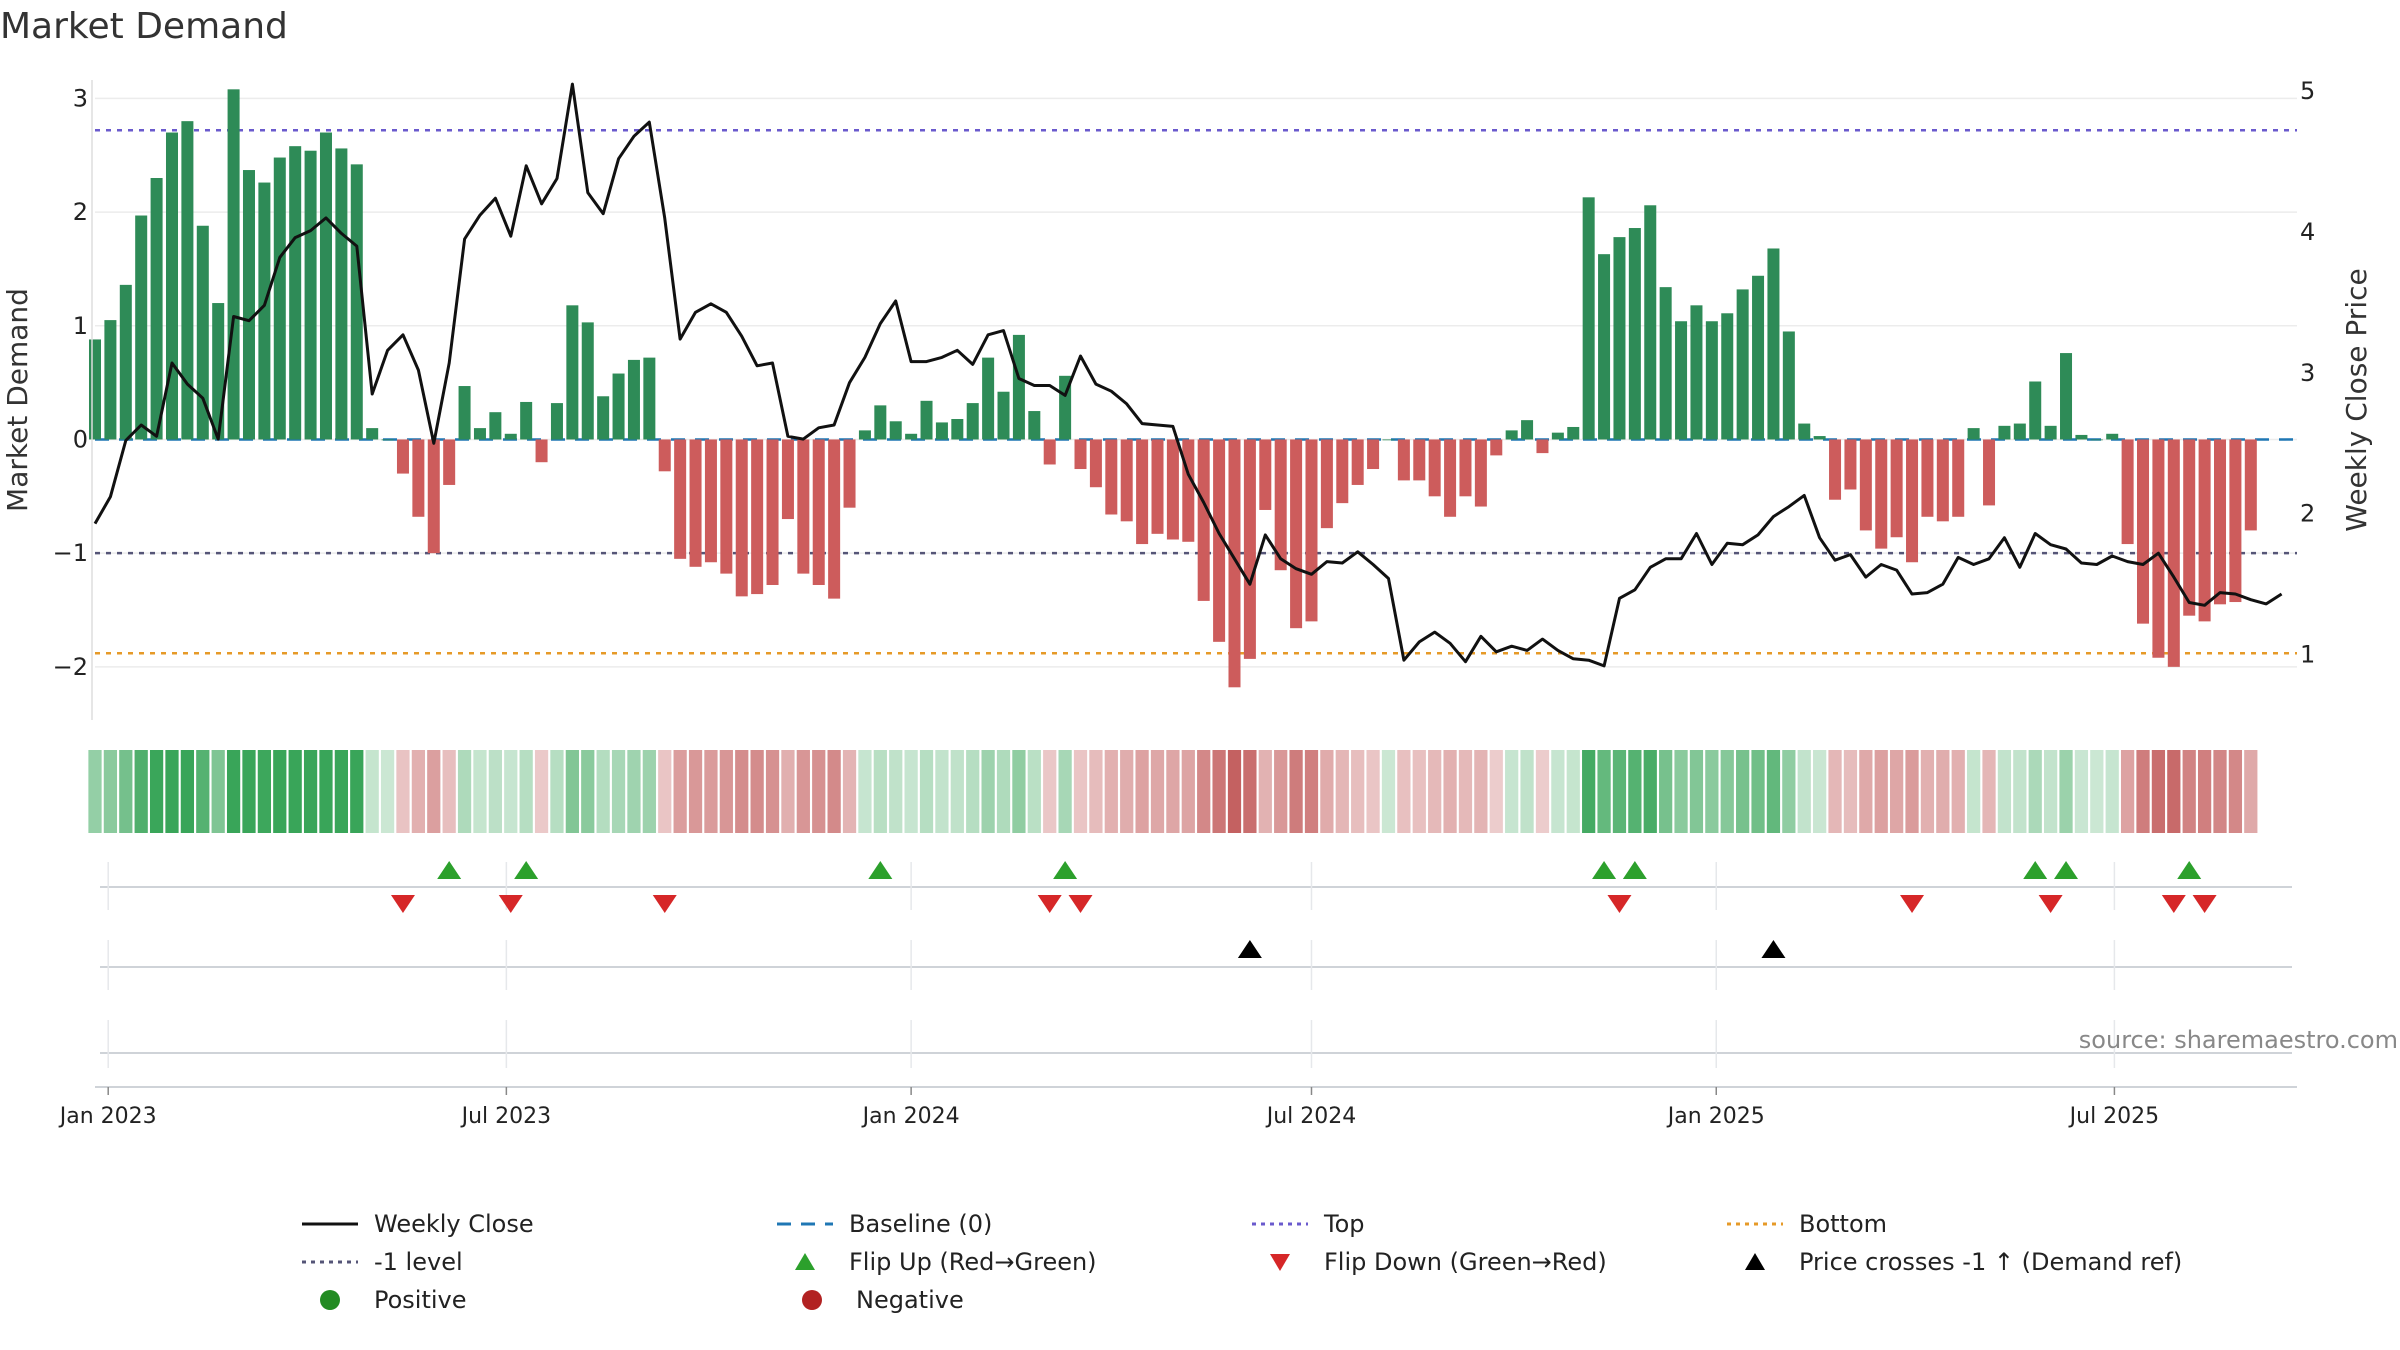  What do you see at coordinates (2307, 514) in the screenshot?
I see `y2-tick-label: 2` at bounding box center [2307, 514].